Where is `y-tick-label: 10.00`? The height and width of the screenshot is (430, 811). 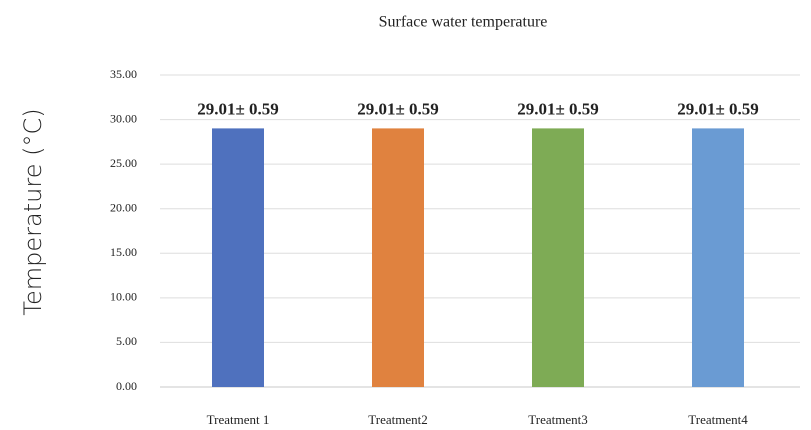
y-tick-label: 10.00 is located at coordinates (123, 297).